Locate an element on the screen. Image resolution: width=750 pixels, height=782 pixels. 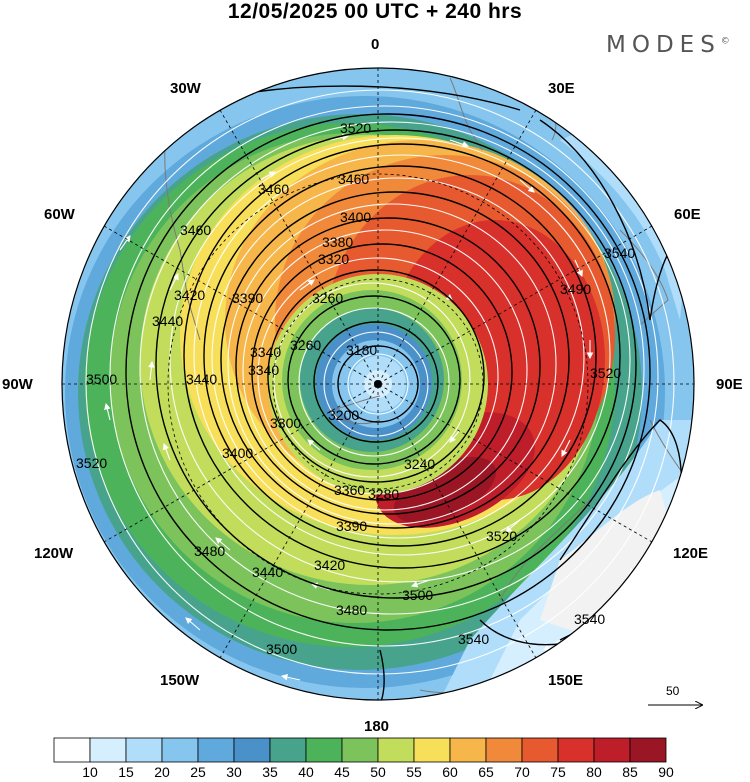
lon-label-120w: 120W is located at coordinates (54, 553).